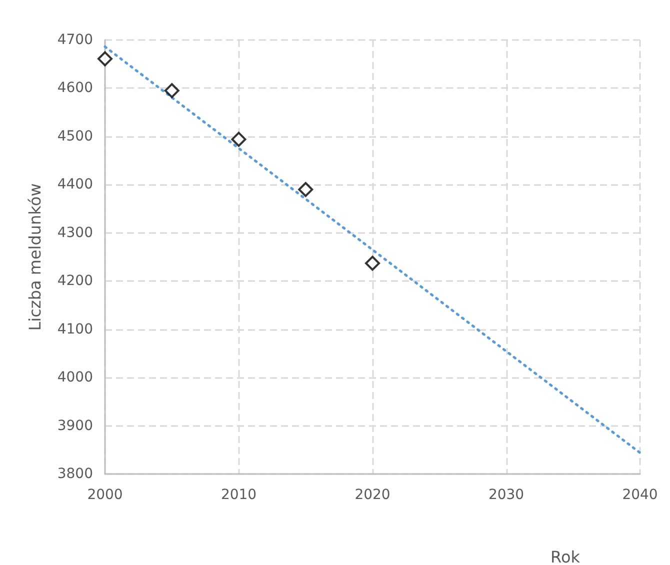  I want to click on y-tick-label: 4600, so click(75, 88).